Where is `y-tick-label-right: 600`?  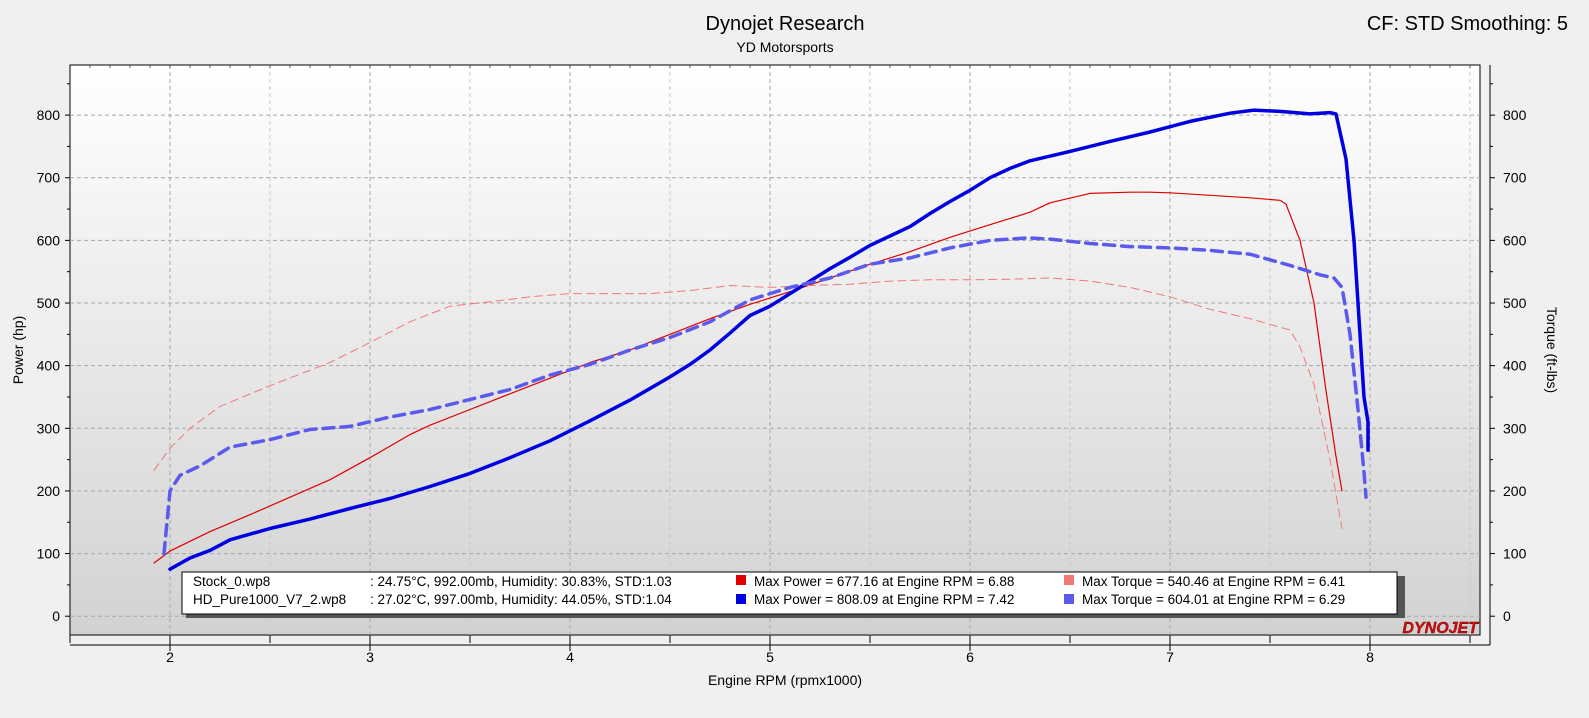
y-tick-label-right: 600 is located at coordinates (1515, 240).